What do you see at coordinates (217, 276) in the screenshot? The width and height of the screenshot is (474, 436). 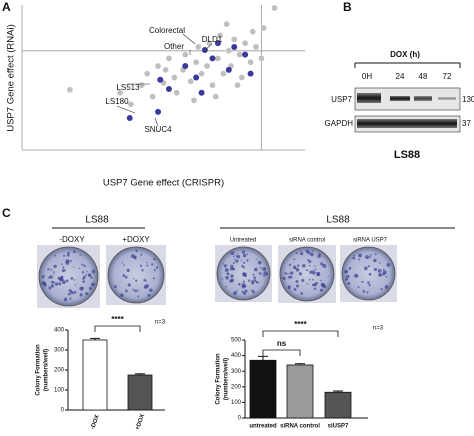 I see `plate-images` at bounding box center [217, 276].